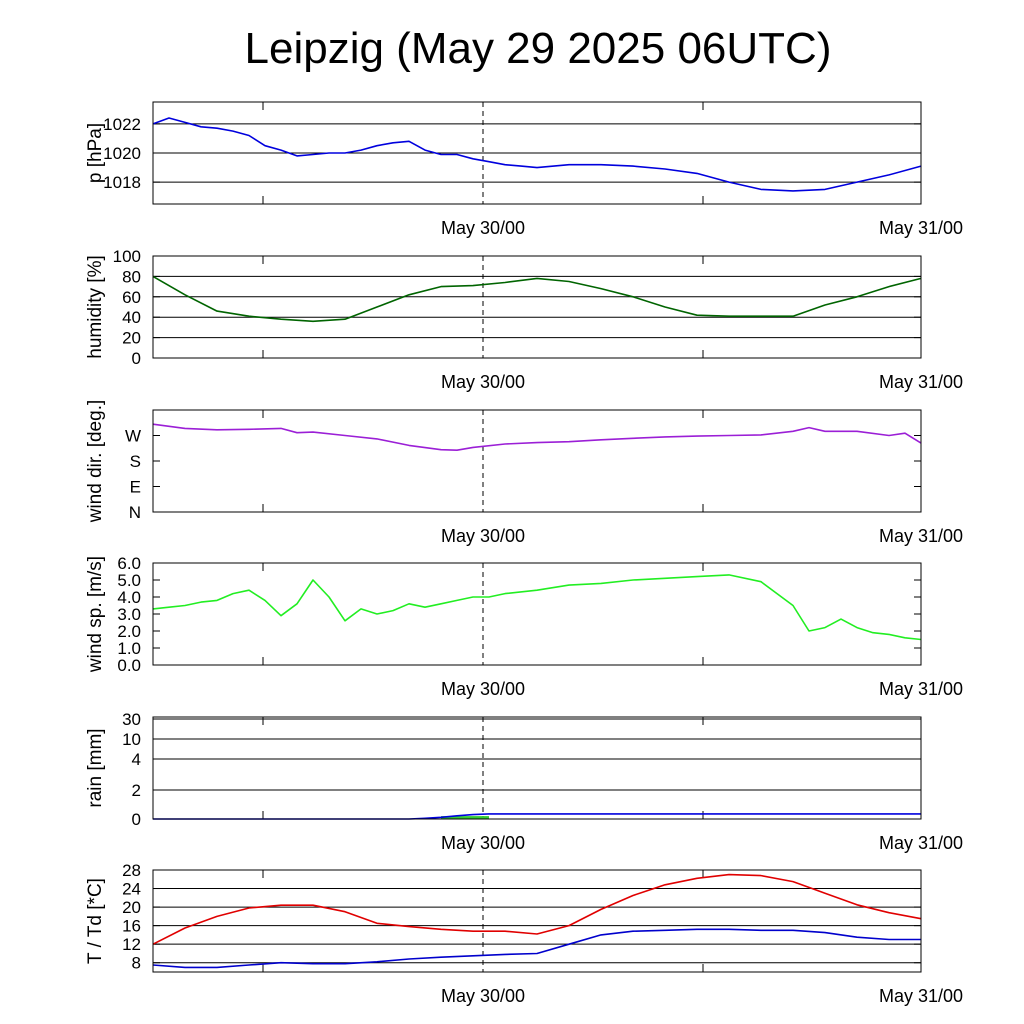 The image size is (1024, 1024). Describe the element at coordinates (129, 597) in the screenshot. I see `y-tick-label: 4.0` at that location.